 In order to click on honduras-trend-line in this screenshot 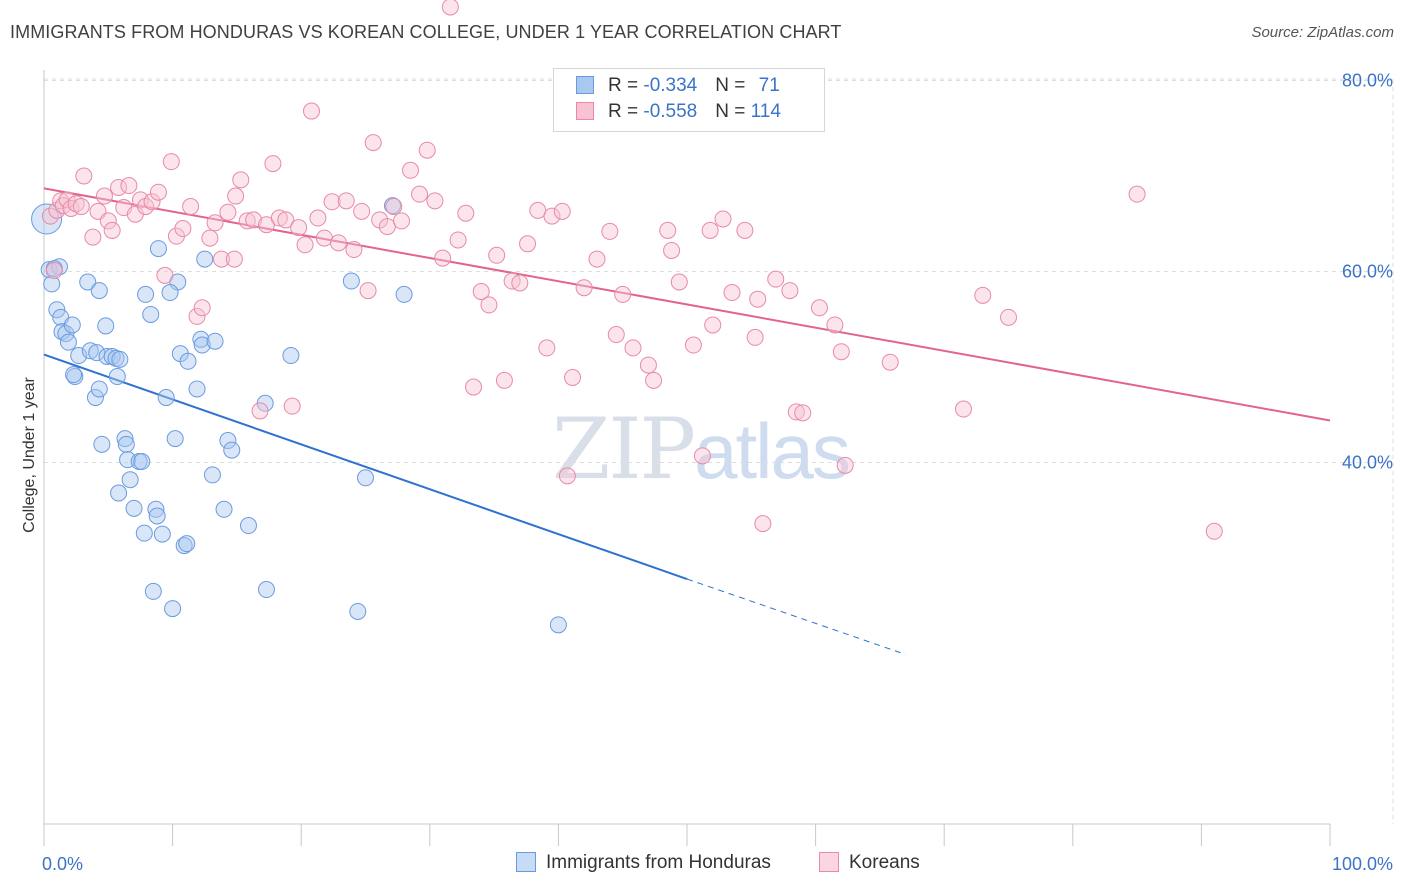, I will do `click(365, 466)`.